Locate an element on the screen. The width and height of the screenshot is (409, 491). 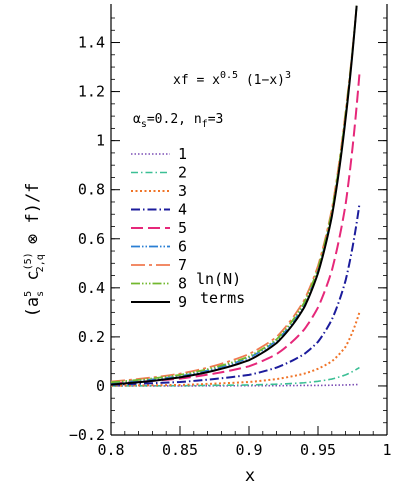
x-tick-label: 0.95 is located at coordinates (318, 450).